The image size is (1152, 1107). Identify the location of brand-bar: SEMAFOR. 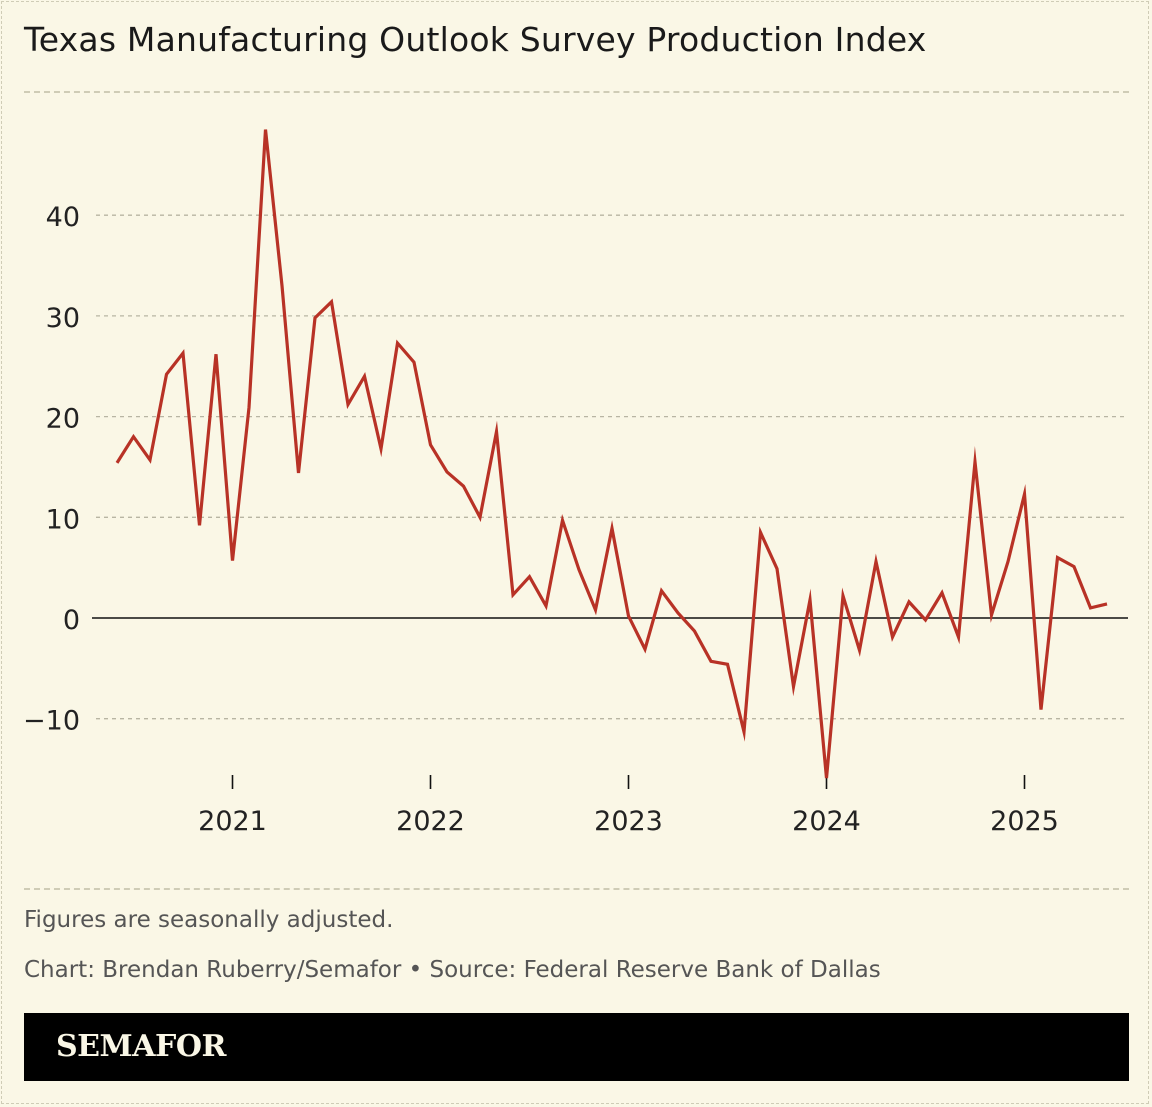
(576, 1047).